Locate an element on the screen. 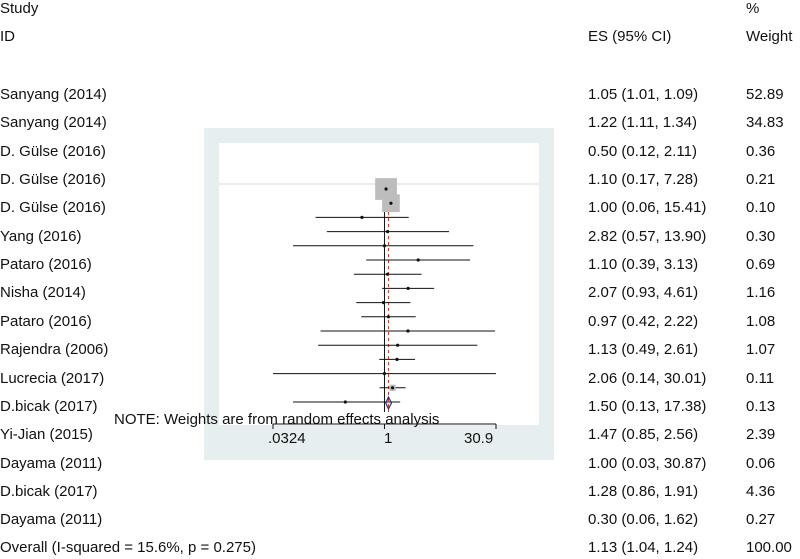  study-es-7: 2.07 (0.93, 4.61) is located at coordinates (643, 293).